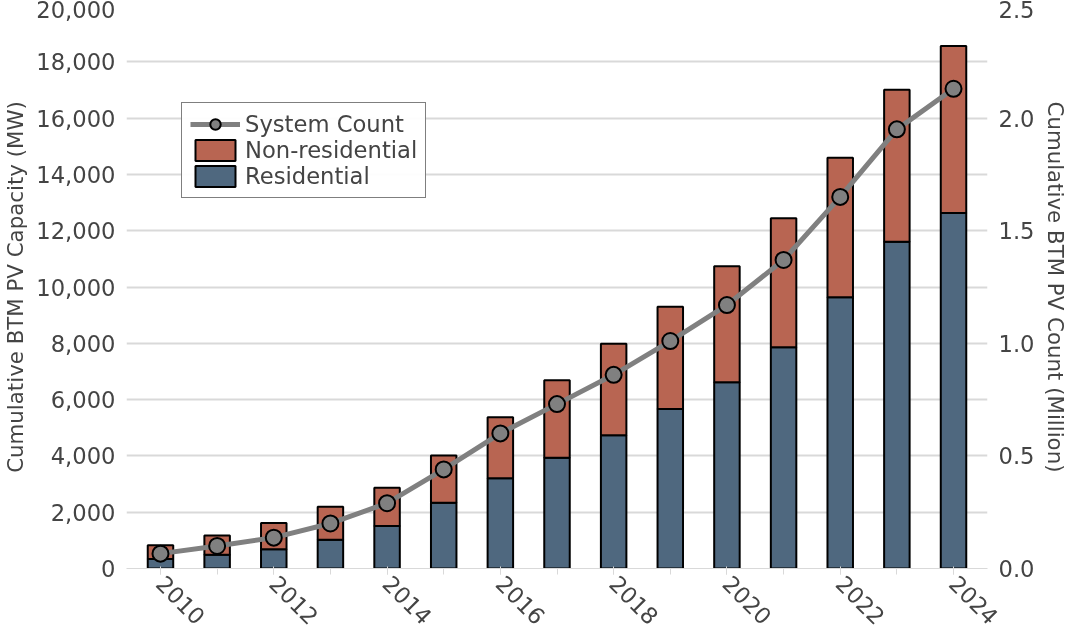 The width and height of the screenshot is (1079, 641). Describe the element at coordinates (108, 569) in the screenshot. I see `y-tick-label: 0` at that location.